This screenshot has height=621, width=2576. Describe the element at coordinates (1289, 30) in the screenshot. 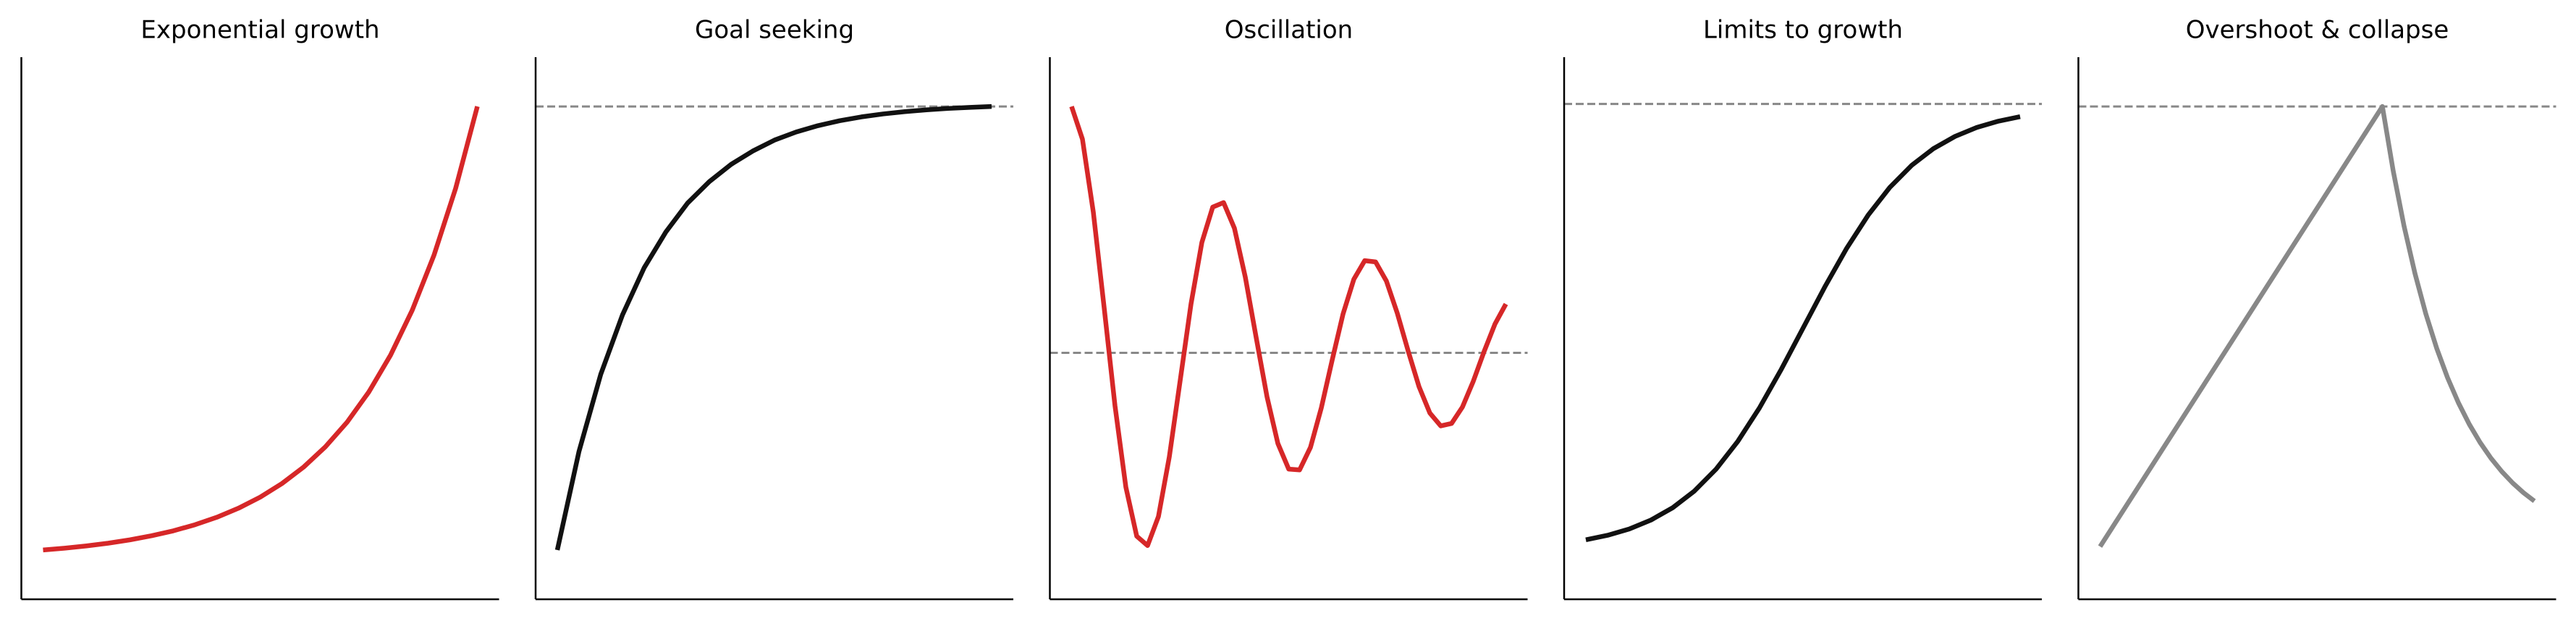

I see `panel-title: Oscillation` at that location.